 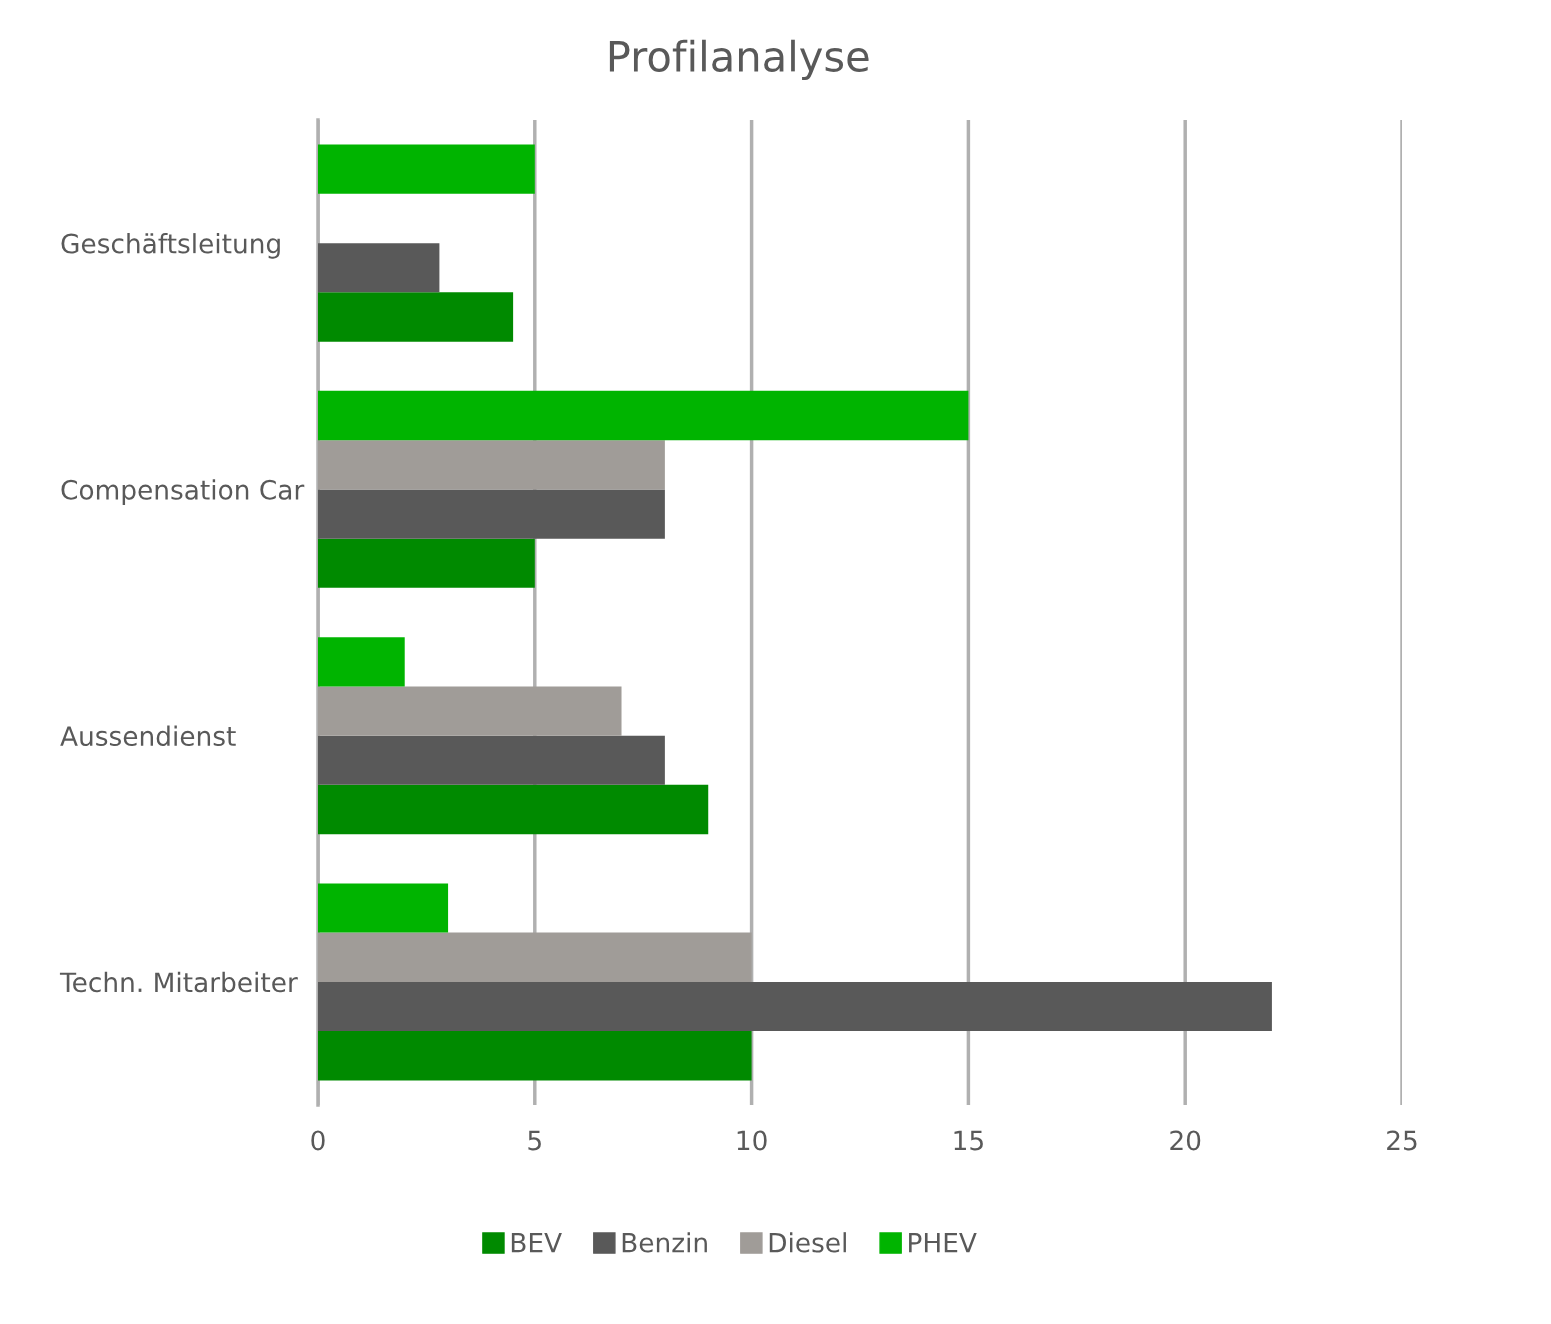 What do you see at coordinates (178, 982) in the screenshot?
I see `y-tick-label: Techn. Mitarbeiter` at bounding box center [178, 982].